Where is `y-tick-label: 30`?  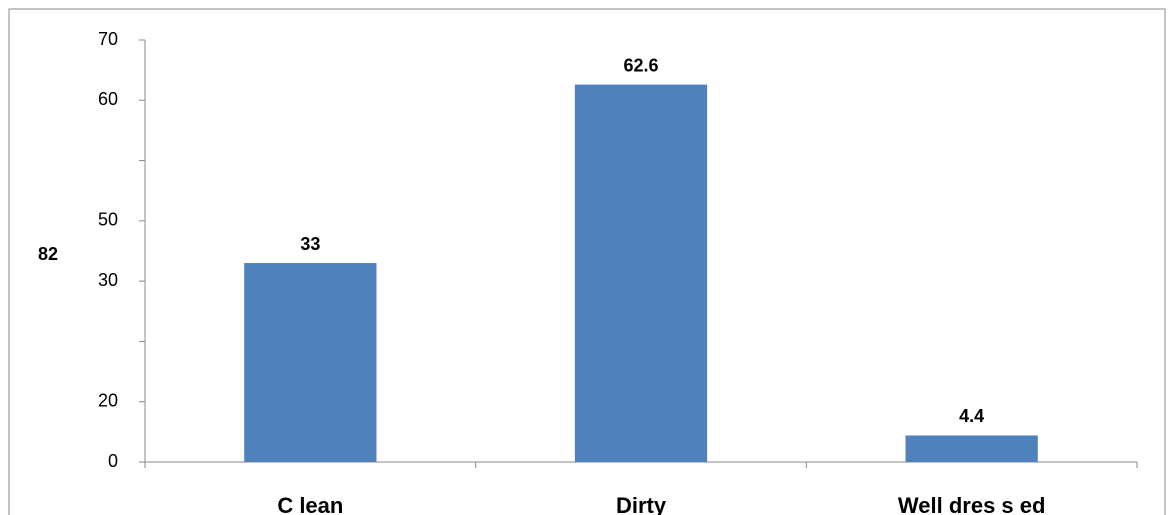 y-tick-label: 30 is located at coordinates (108, 280).